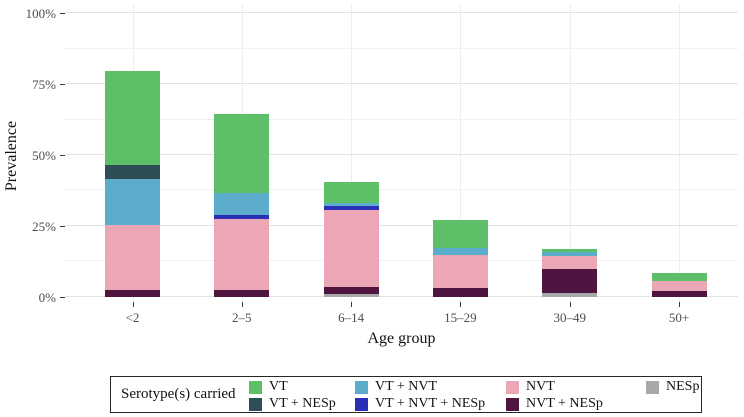 The height and width of the screenshot is (417, 744). I want to click on legend-swatch-vt-nvt, so click(361, 387).